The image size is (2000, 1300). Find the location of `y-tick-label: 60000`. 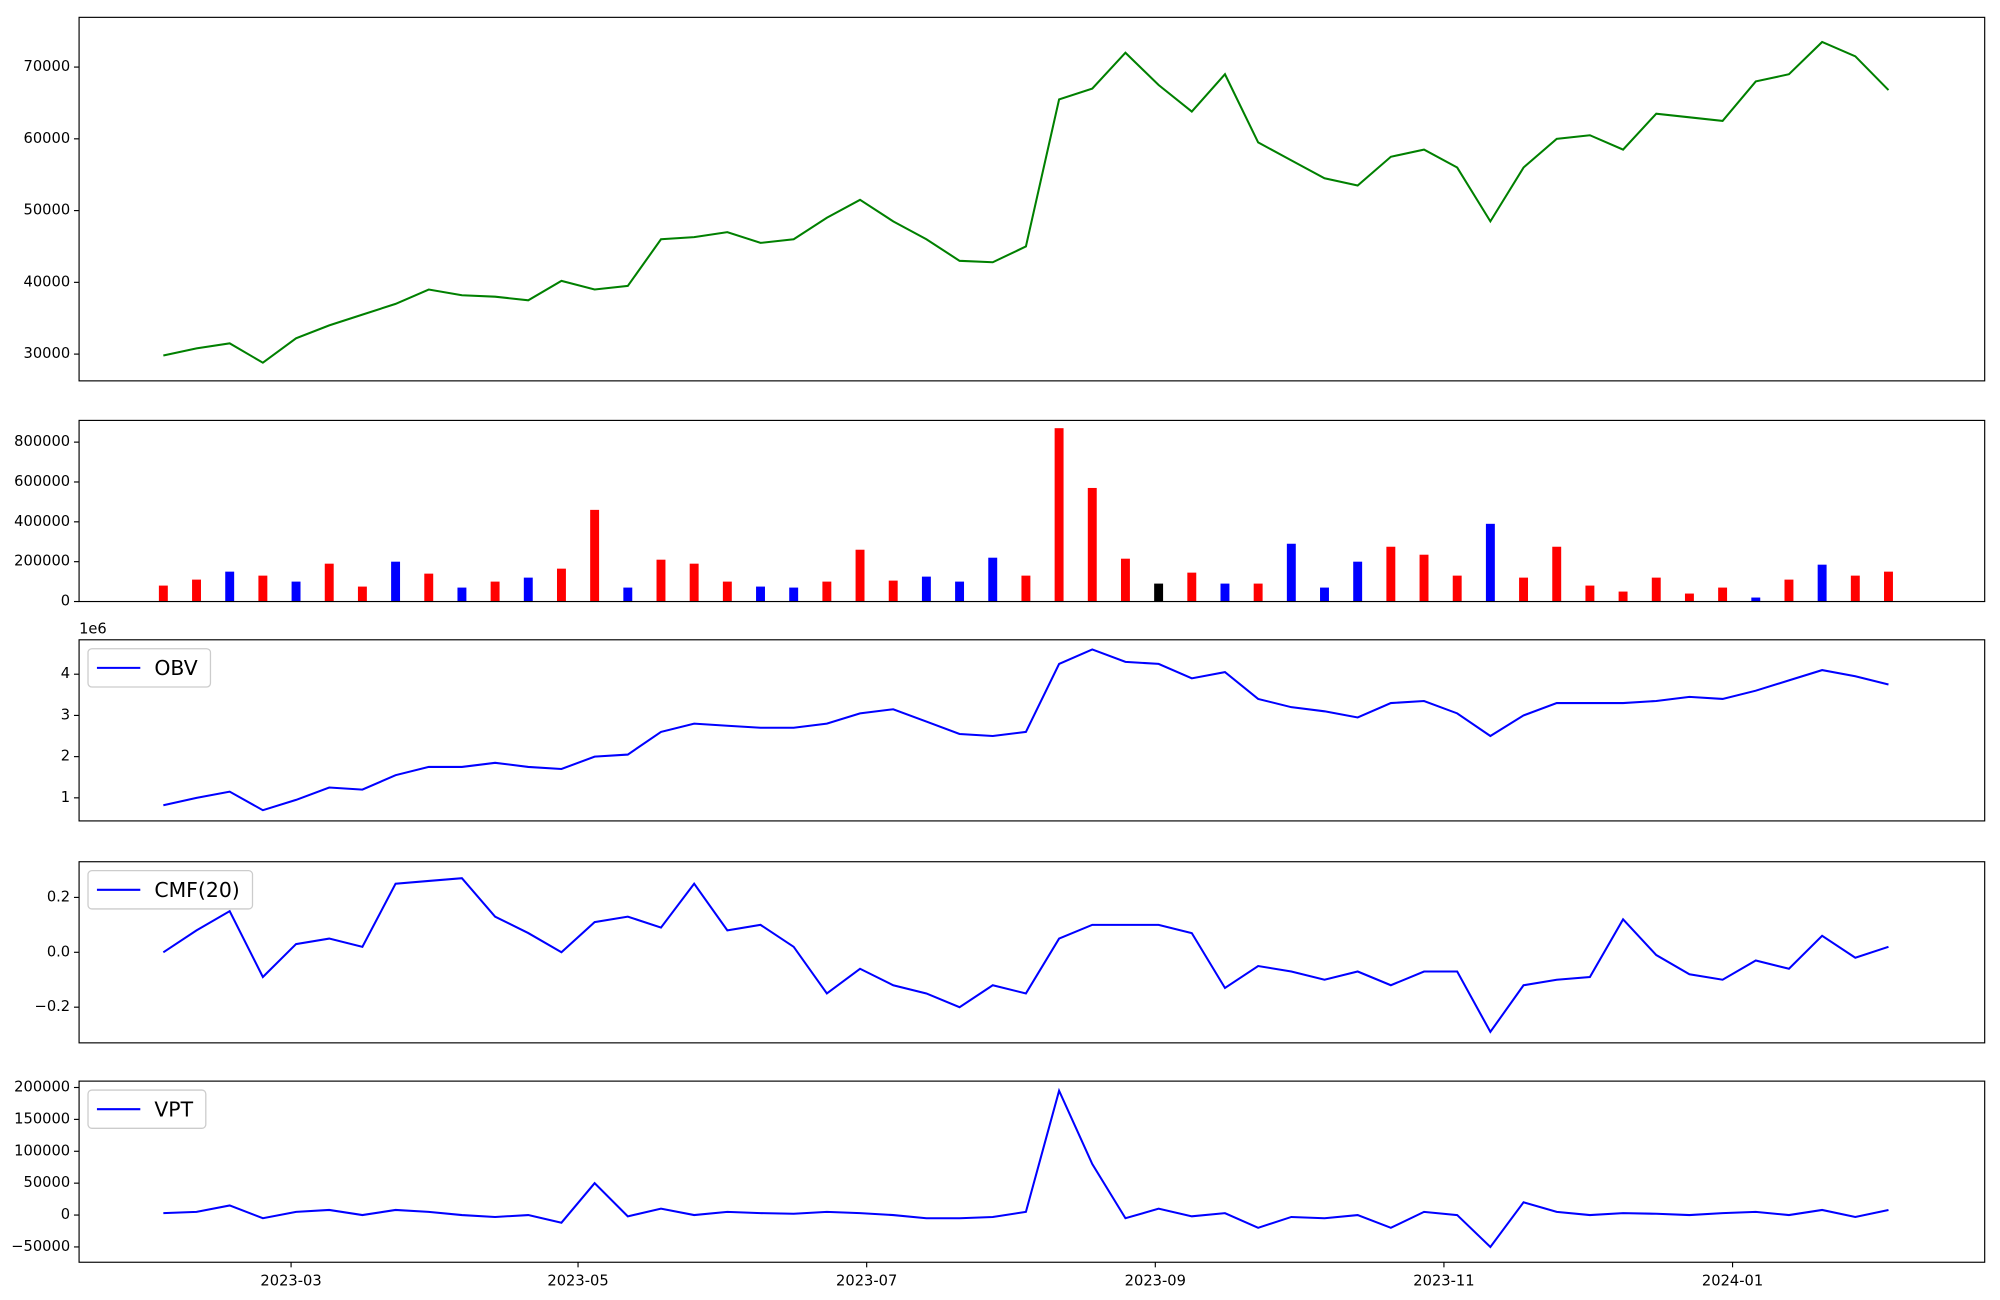

y-tick-label: 60000 is located at coordinates (47, 138).